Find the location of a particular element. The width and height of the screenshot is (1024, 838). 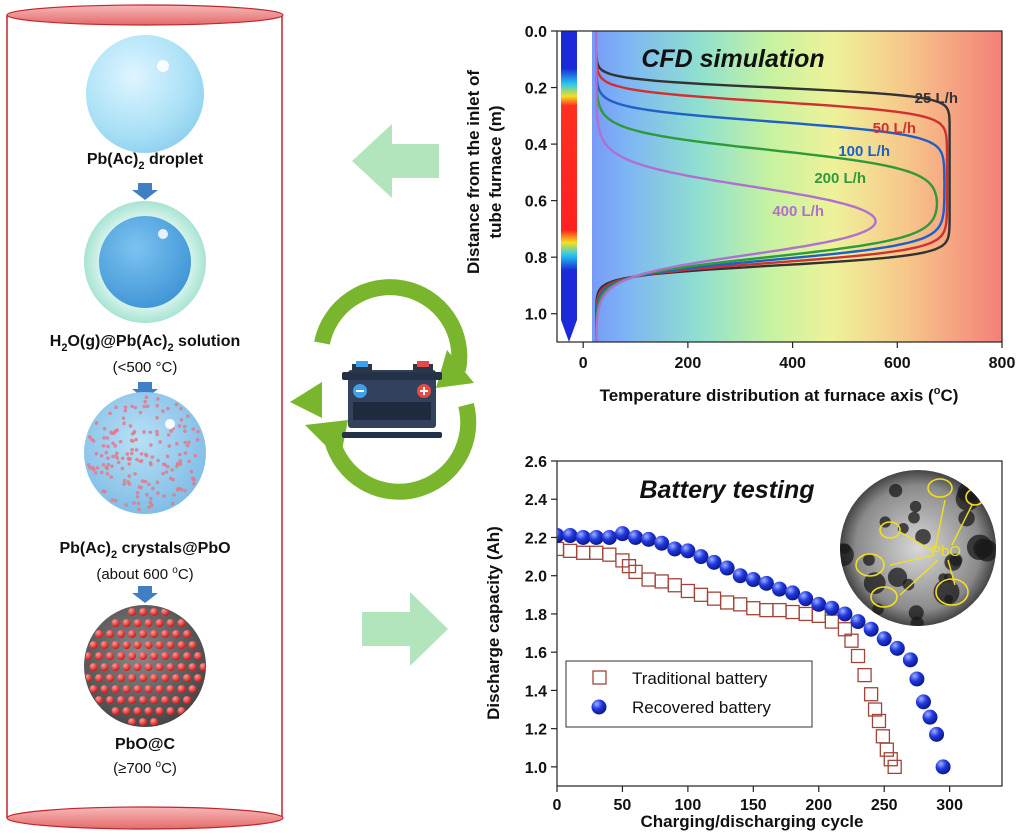

legend-marker-recovered is located at coordinates (599, 707).